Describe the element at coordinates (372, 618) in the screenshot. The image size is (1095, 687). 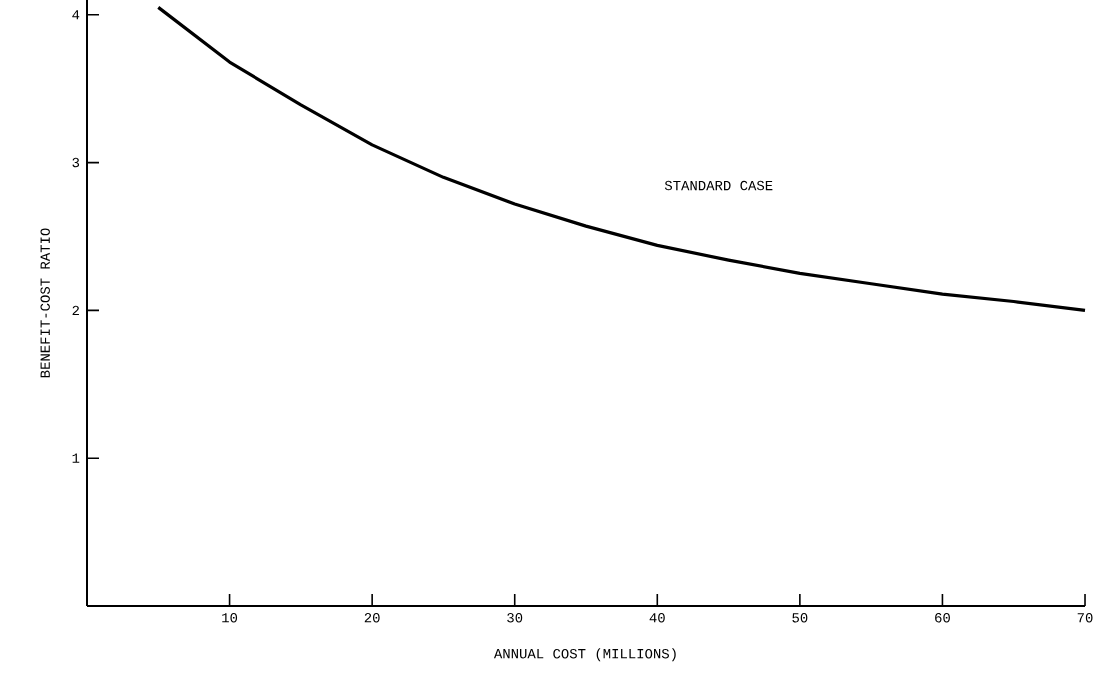
I see `x-tick-label: 20` at that location.